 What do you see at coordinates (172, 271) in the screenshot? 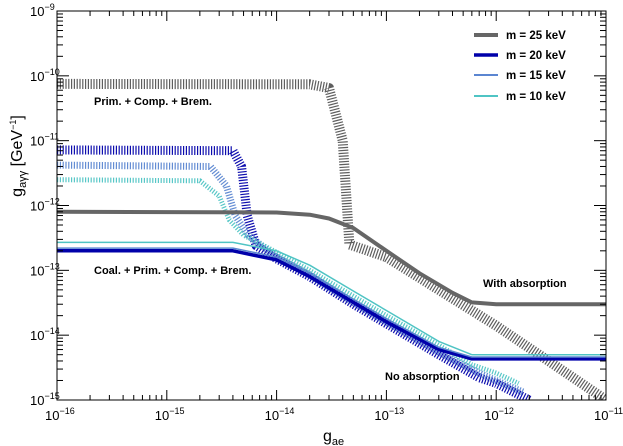
I see `annotation-coal: Coal. + Prim. + Comp. + Brem.` at bounding box center [172, 271].